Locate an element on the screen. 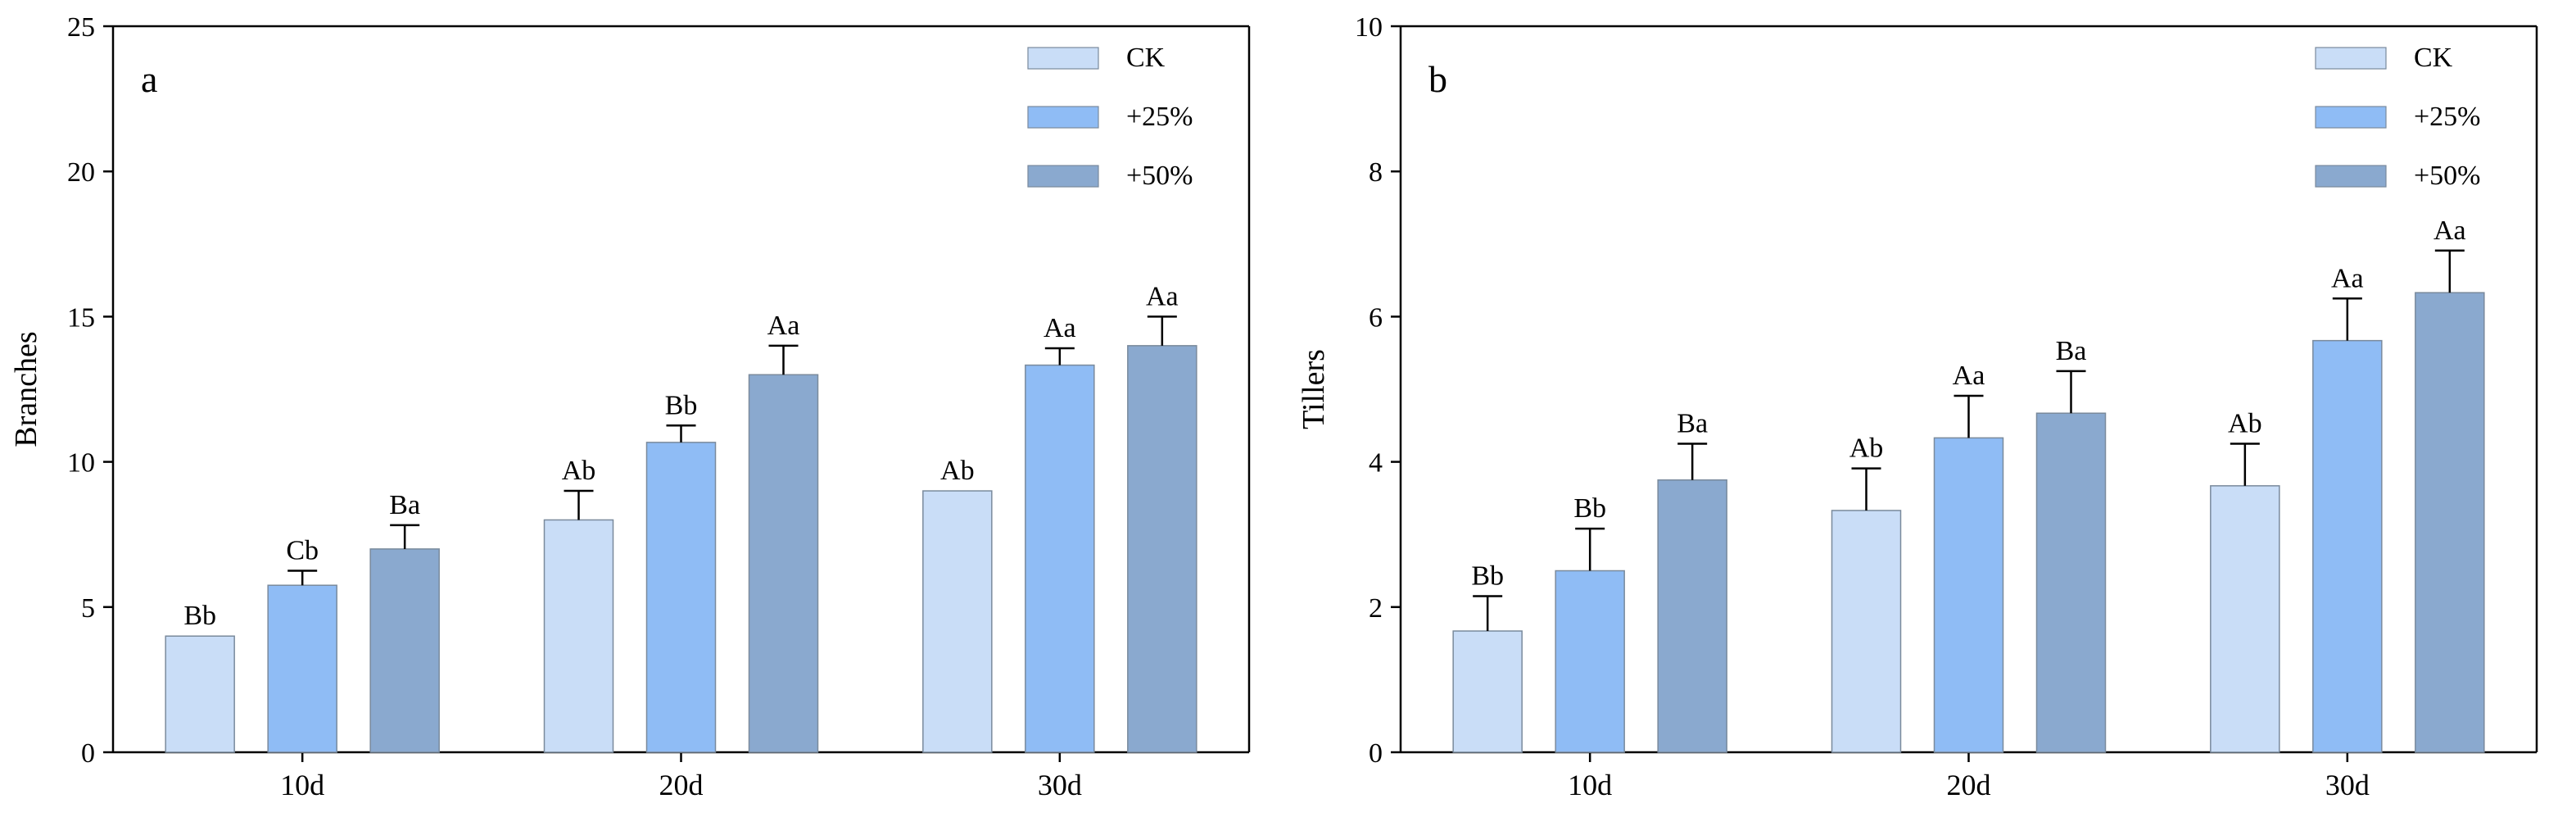 This screenshot has width=2576, height=826. y-tick-label: 2 is located at coordinates (1376, 608).